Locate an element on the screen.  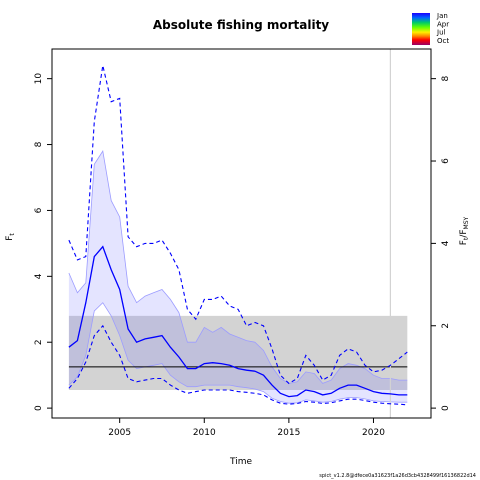
x-axis: 2005 2010 2015 2020 is located at coordinates (246, 428).